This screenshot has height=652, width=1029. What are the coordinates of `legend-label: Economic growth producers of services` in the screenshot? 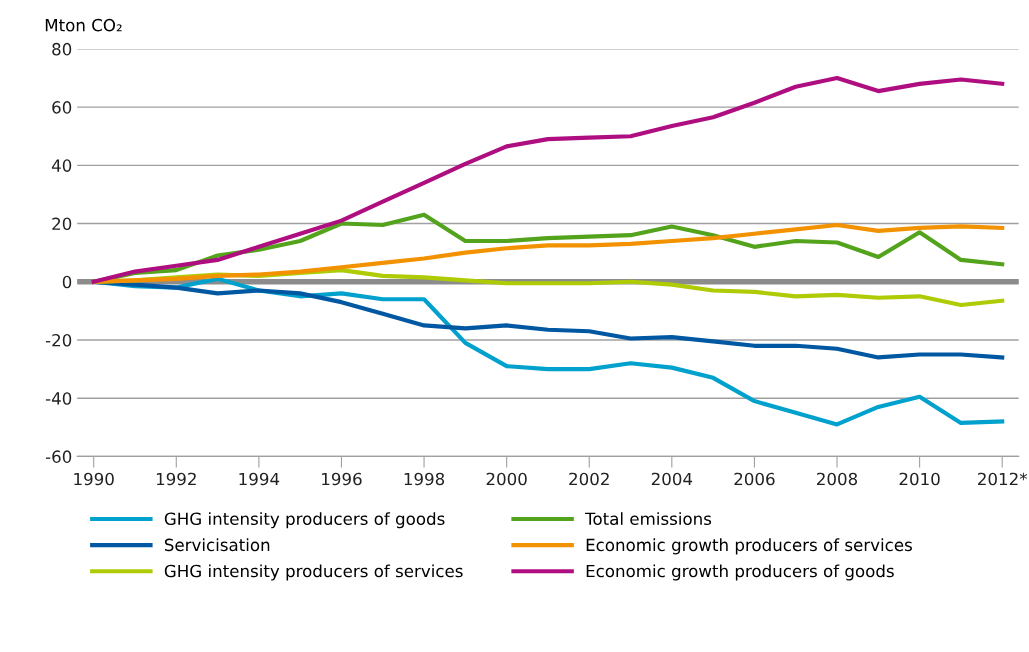 It's located at (749, 546).